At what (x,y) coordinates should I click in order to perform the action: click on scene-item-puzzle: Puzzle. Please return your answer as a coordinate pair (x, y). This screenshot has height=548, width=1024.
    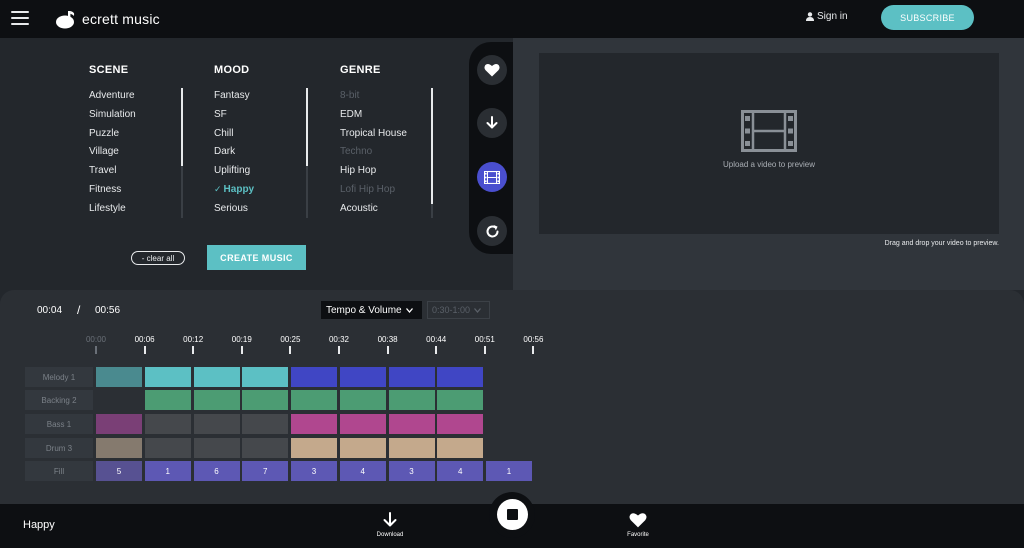
    Looking at the image, I should click on (112, 137).